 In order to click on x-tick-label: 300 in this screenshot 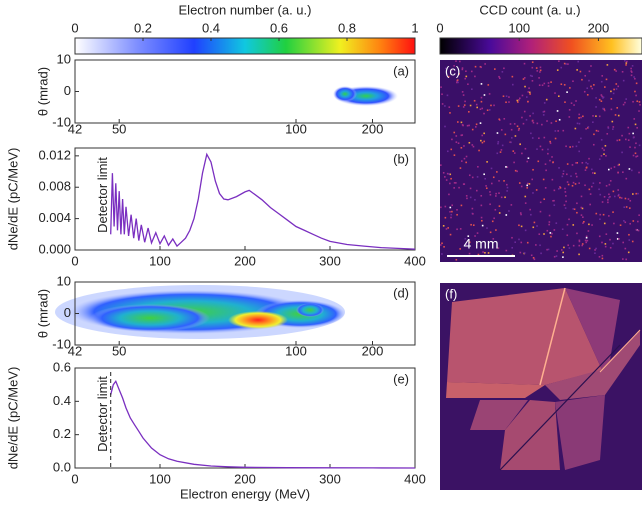, I will do `click(330, 478)`.